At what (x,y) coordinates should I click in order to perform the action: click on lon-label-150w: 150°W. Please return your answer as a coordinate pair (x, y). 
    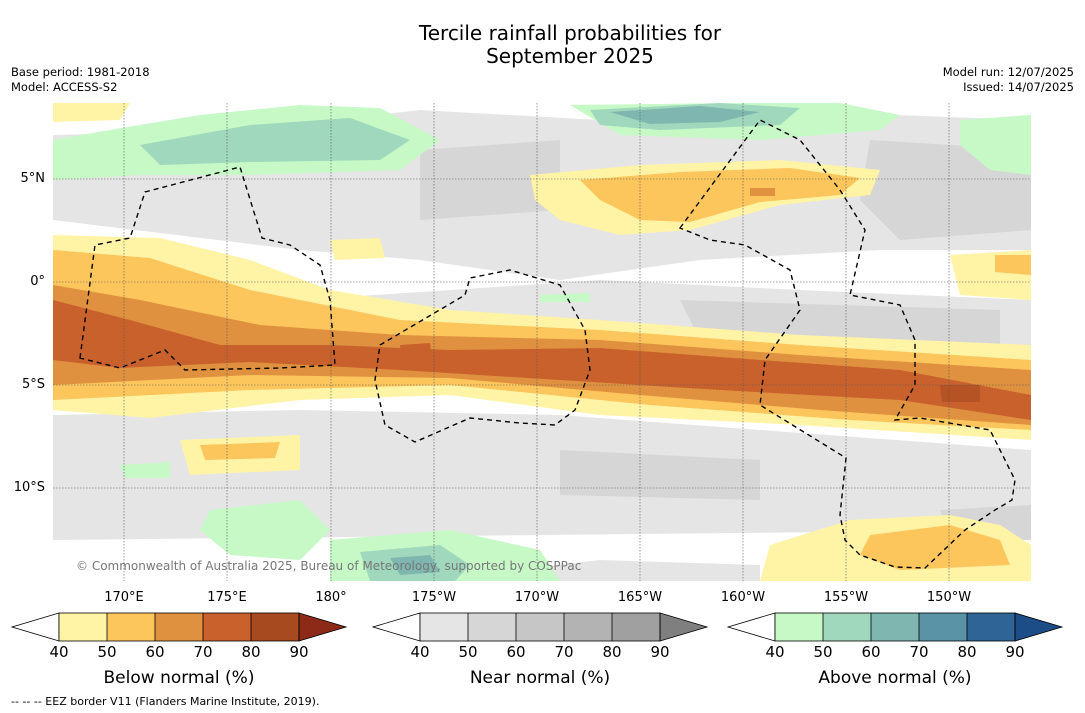
    Looking at the image, I should click on (949, 597).